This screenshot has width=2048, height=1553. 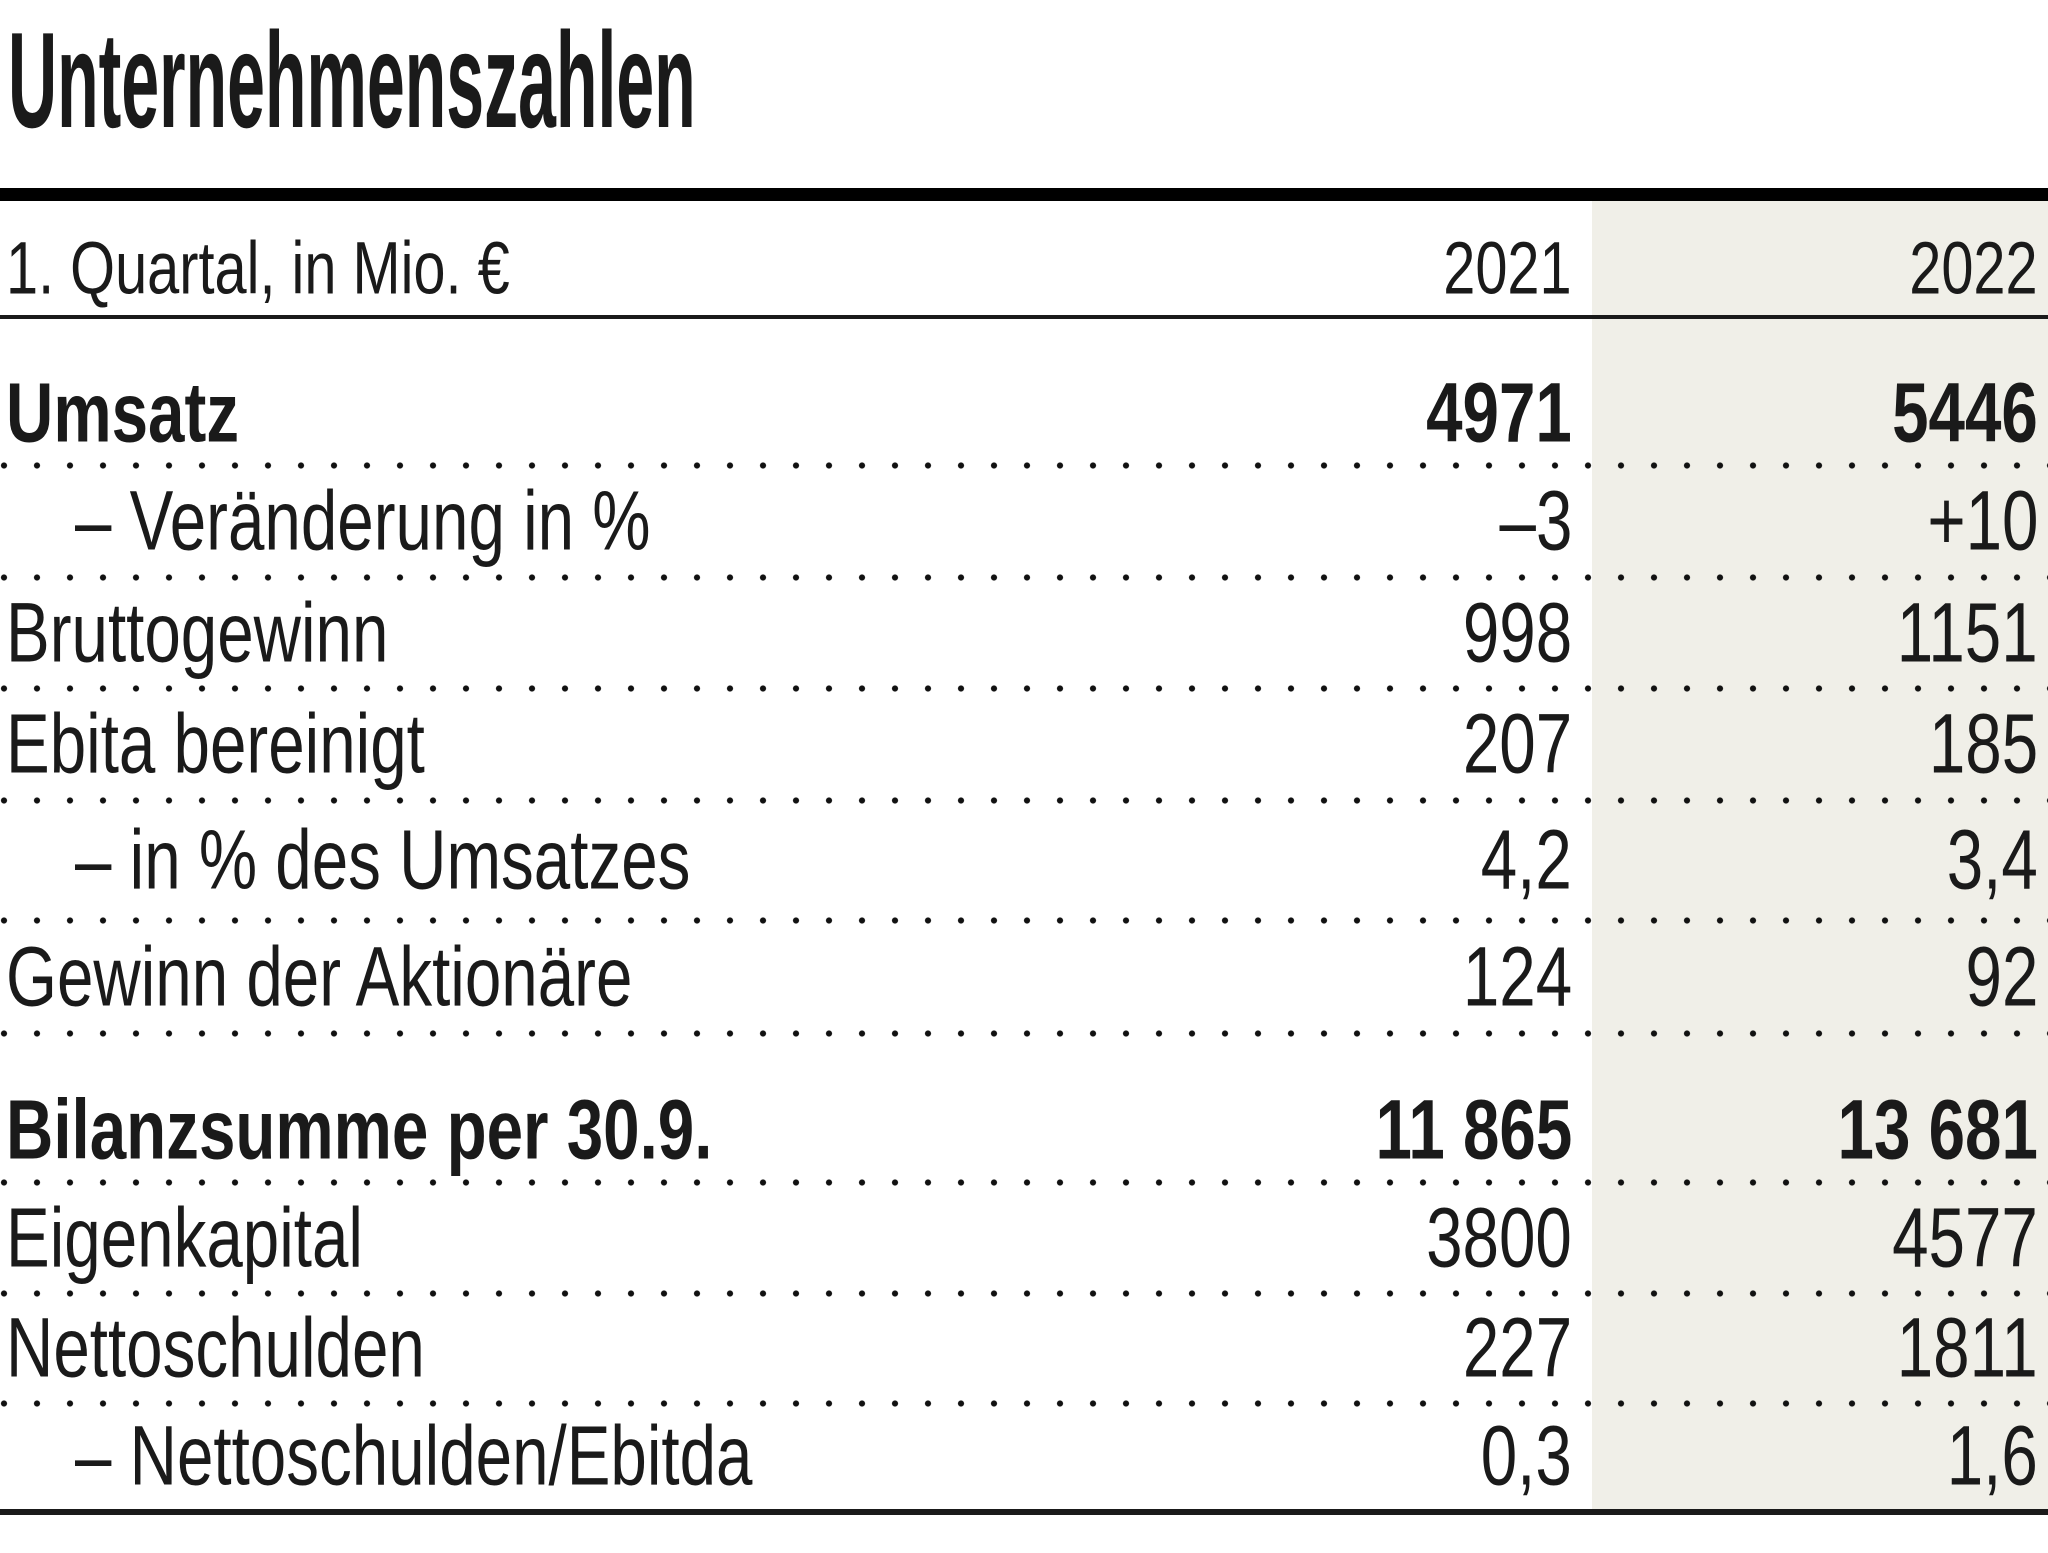 What do you see at coordinates (123, 412) in the screenshot?
I see `row-label: Umsatz` at bounding box center [123, 412].